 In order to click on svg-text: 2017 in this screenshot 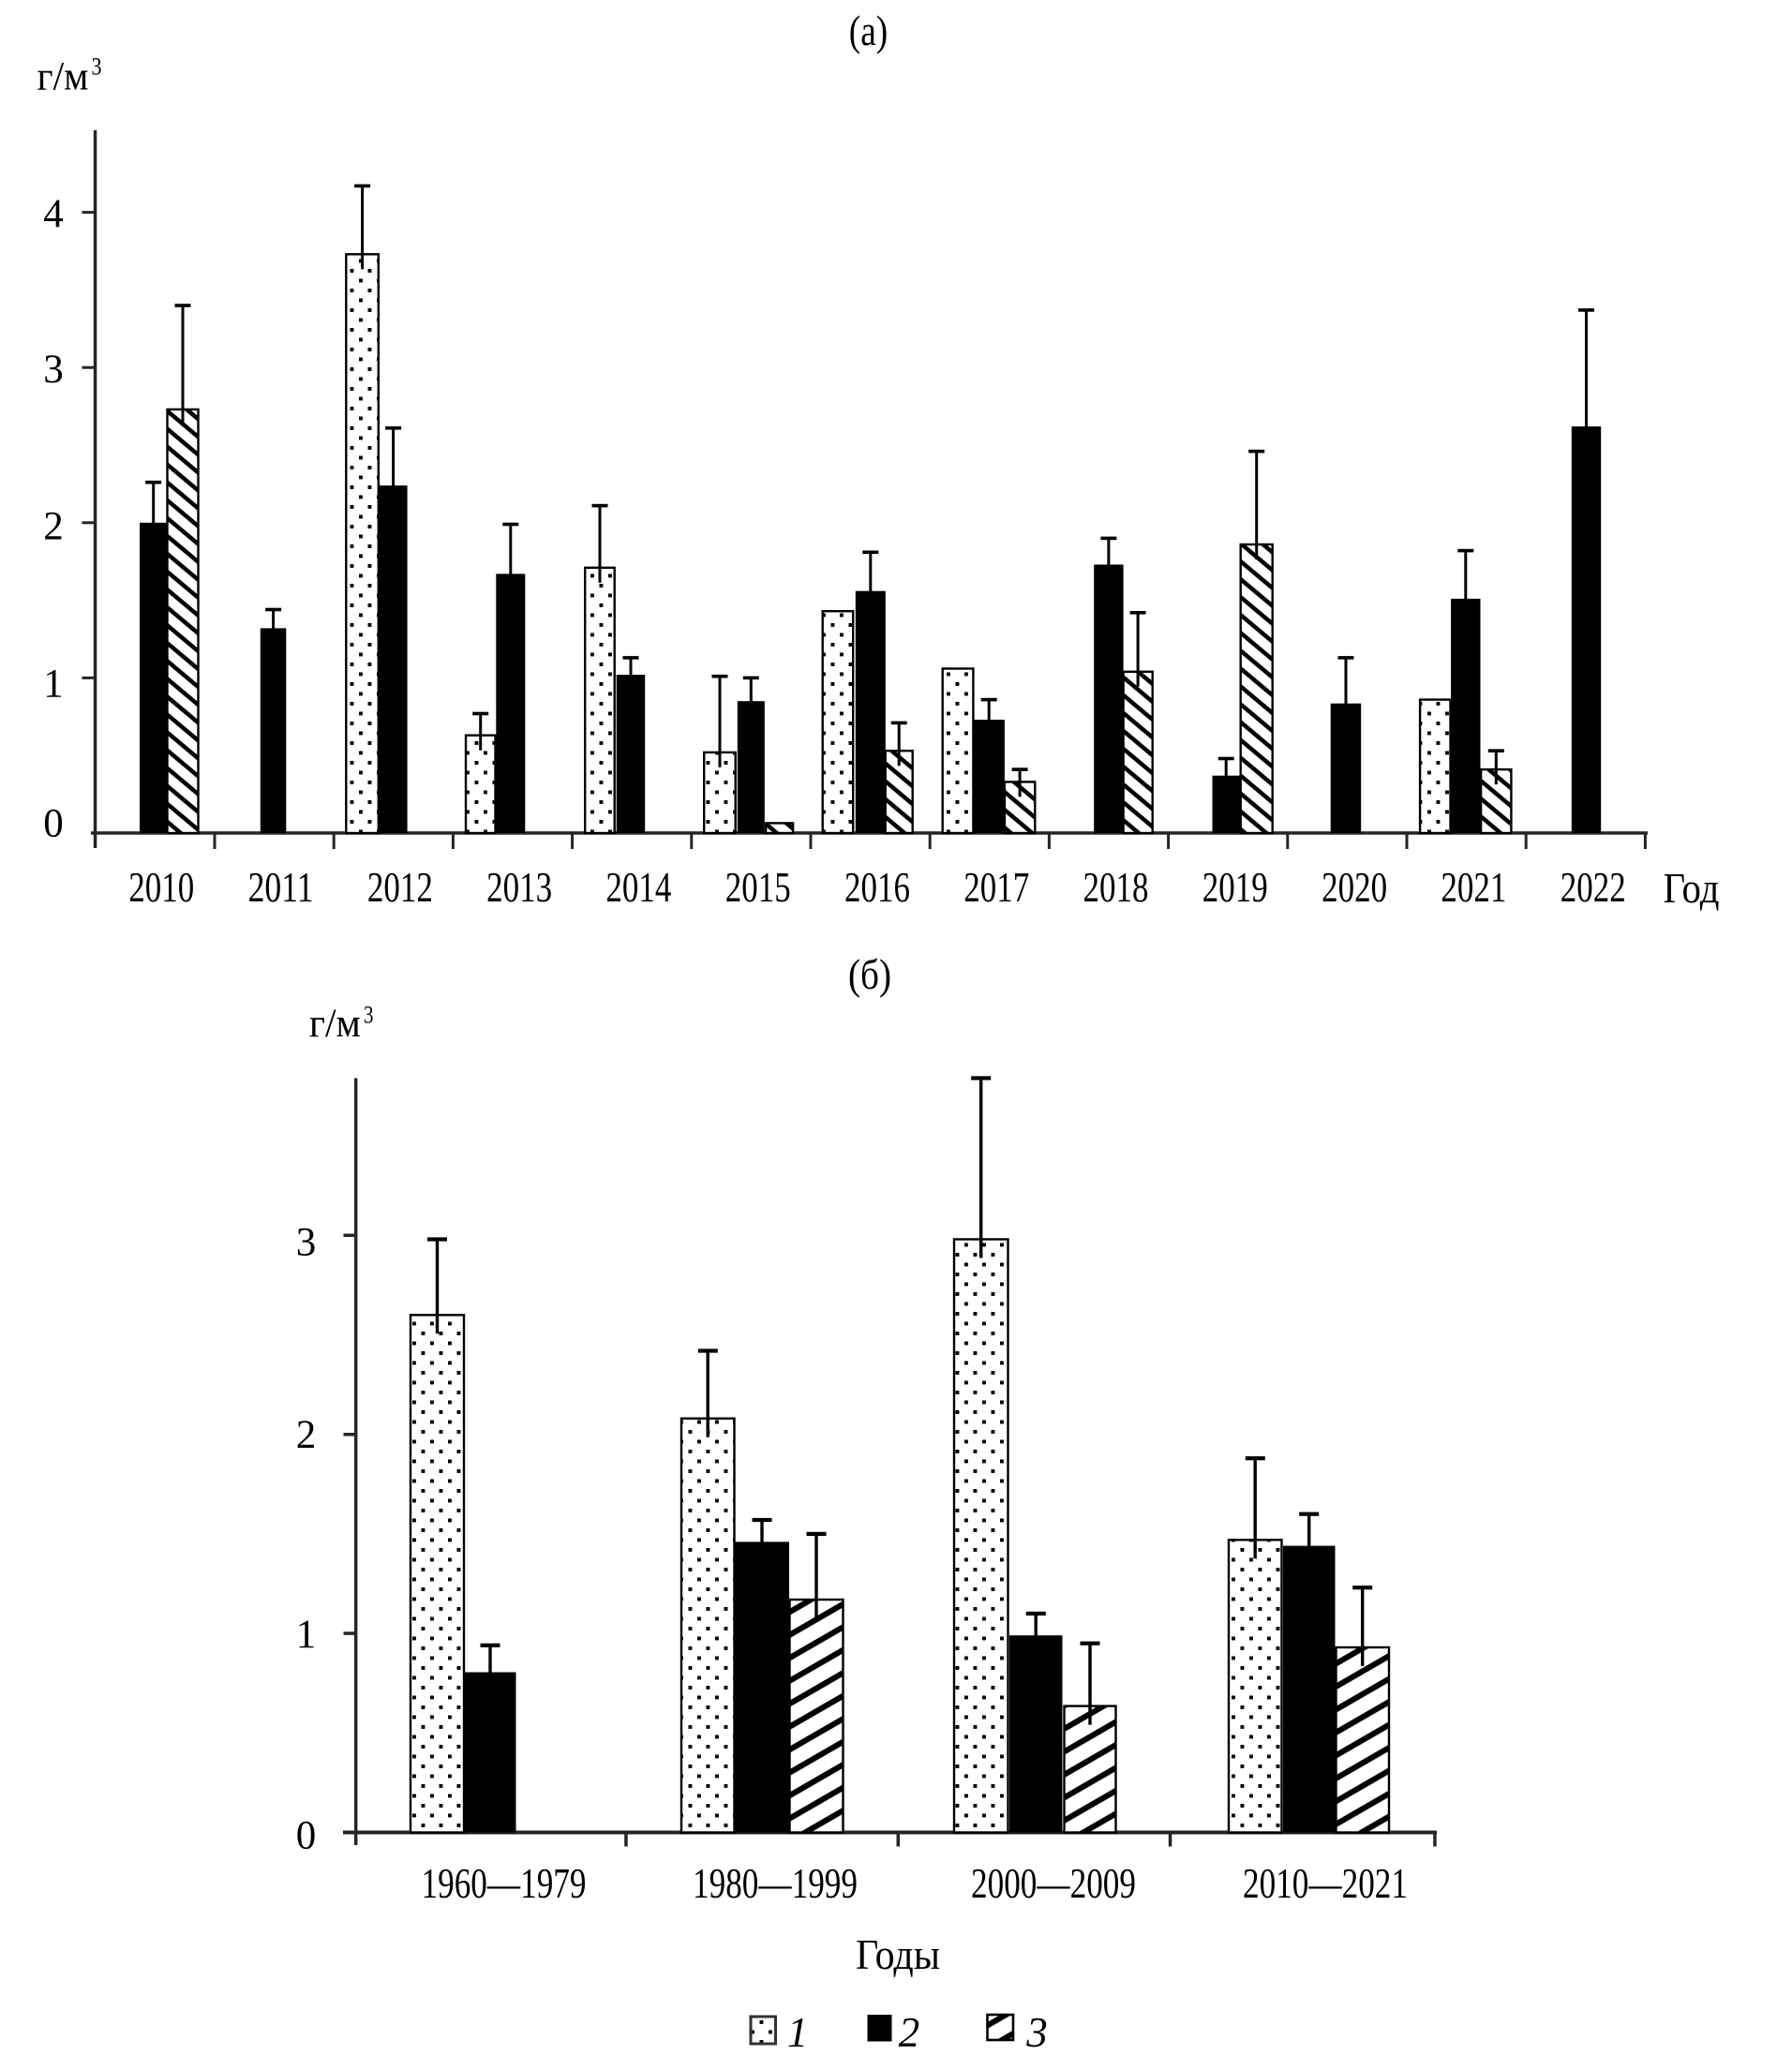, I will do `click(996, 888)`.